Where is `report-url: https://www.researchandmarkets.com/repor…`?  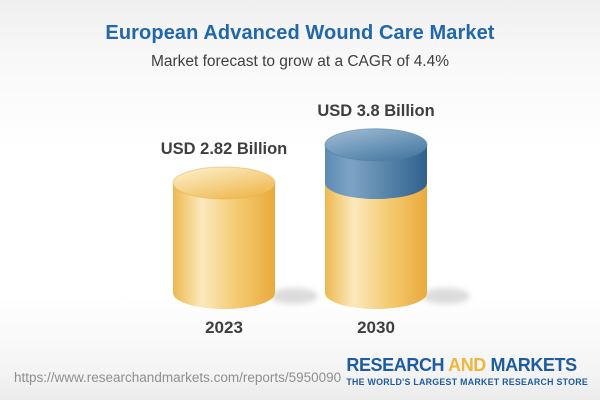
report-url: https://www.researchandmarkets.com/repor… is located at coordinates (178, 377).